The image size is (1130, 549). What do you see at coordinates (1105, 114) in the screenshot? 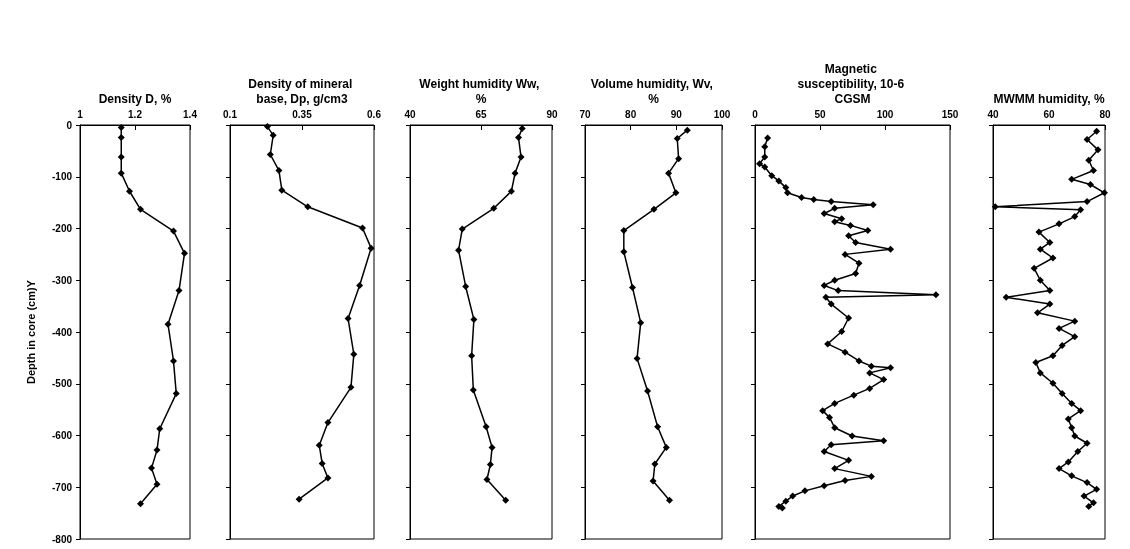
I see `x-tick-label: 80` at bounding box center [1105, 114].